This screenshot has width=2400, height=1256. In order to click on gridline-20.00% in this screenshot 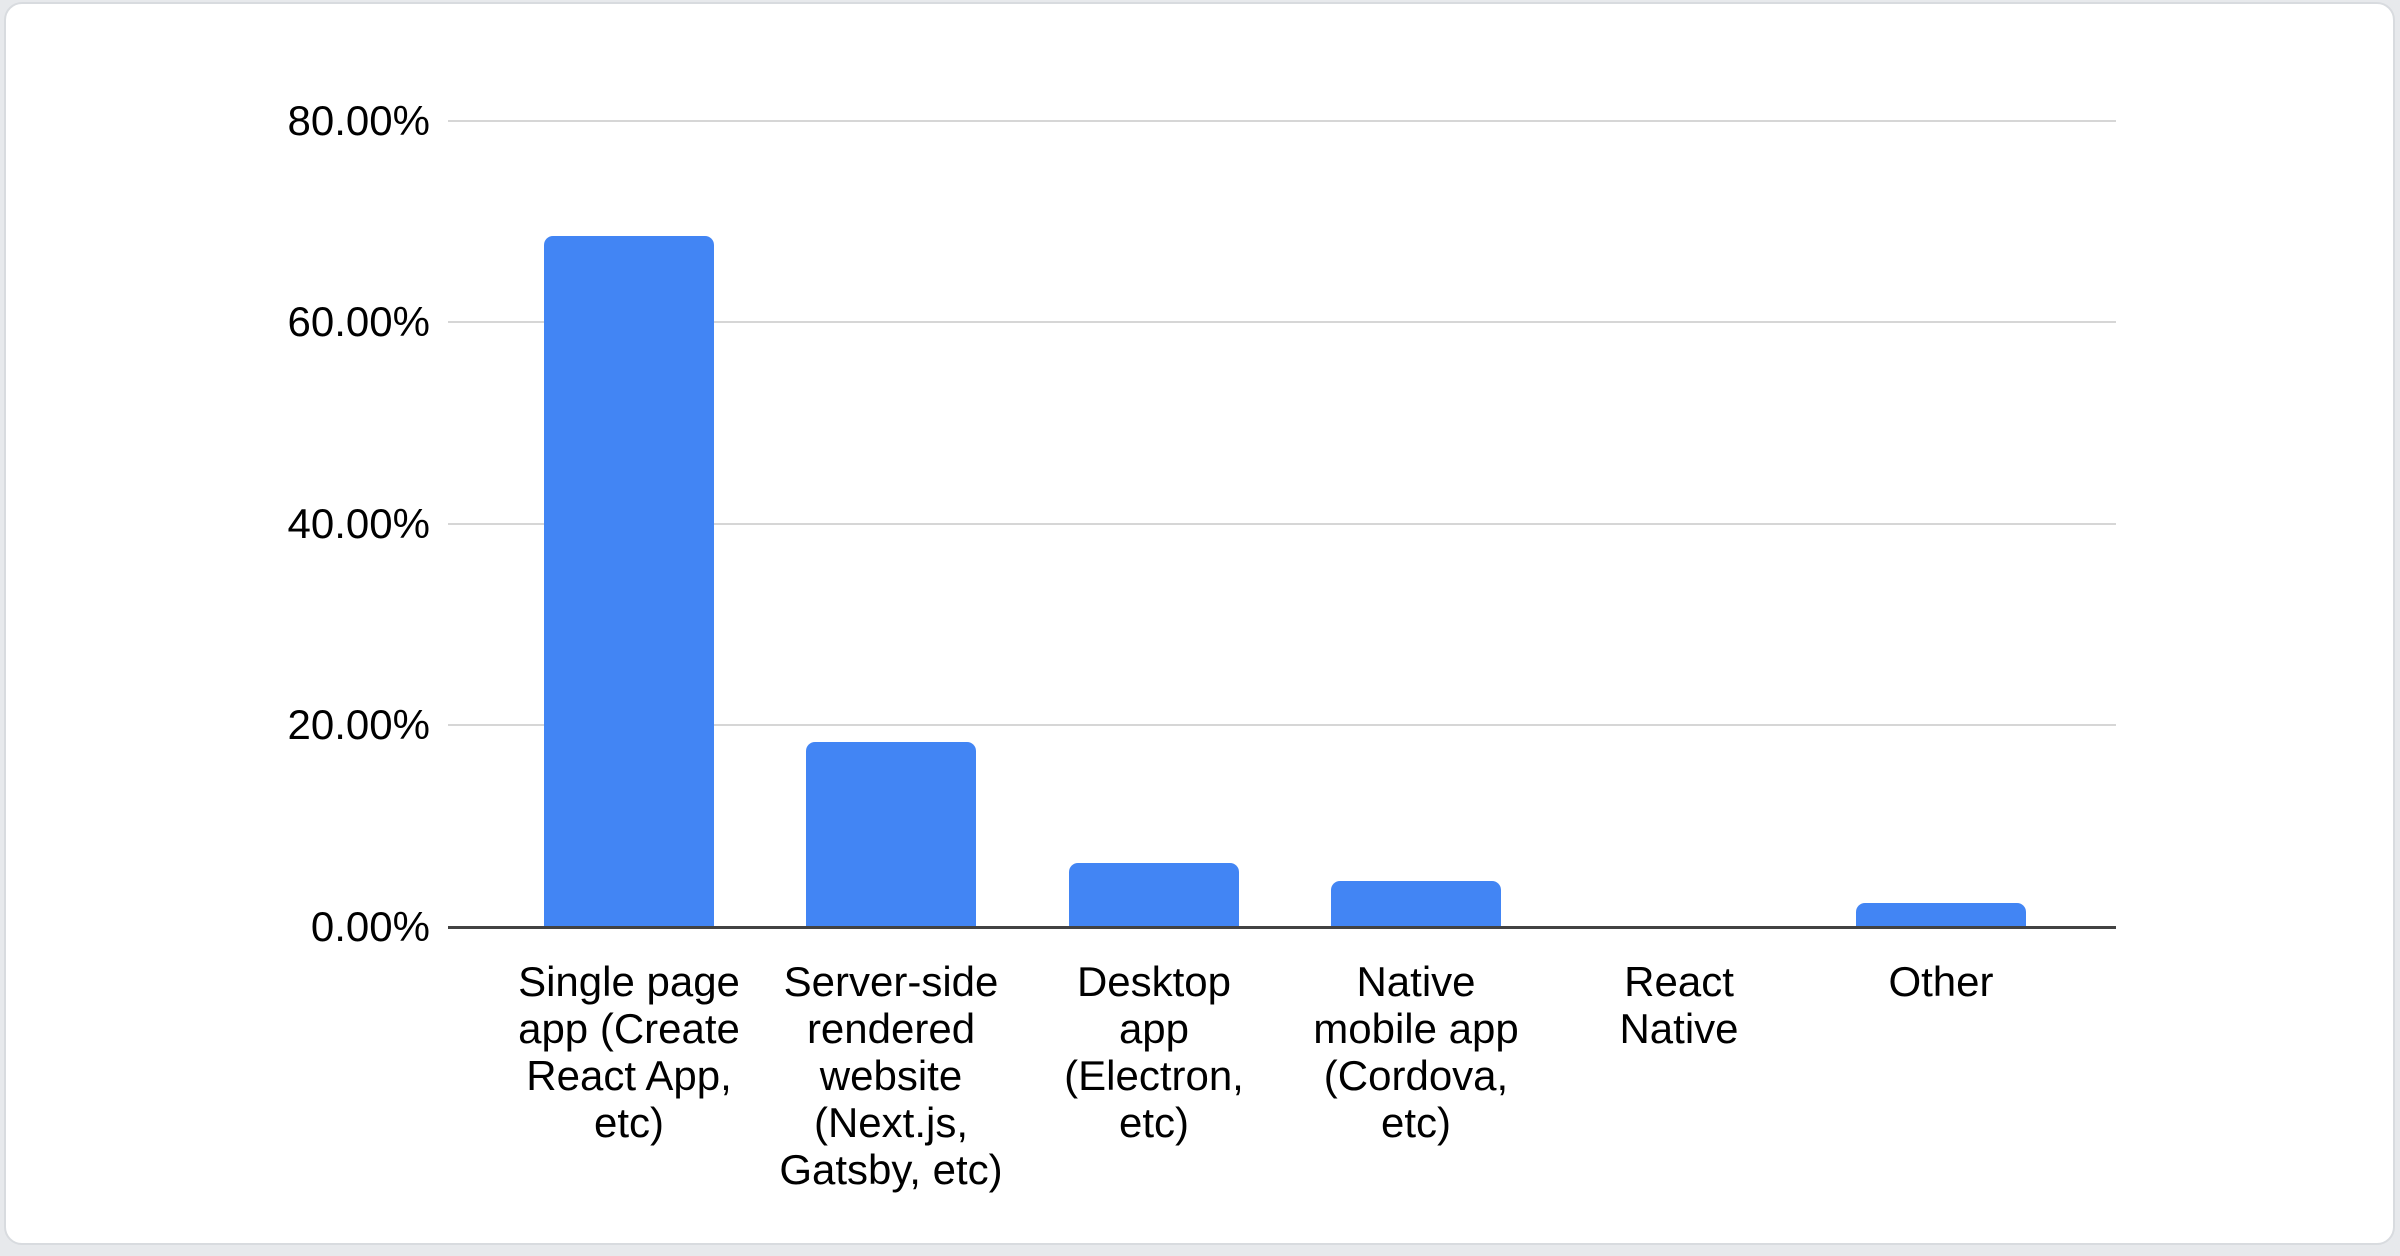, I will do `click(1282, 725)`.